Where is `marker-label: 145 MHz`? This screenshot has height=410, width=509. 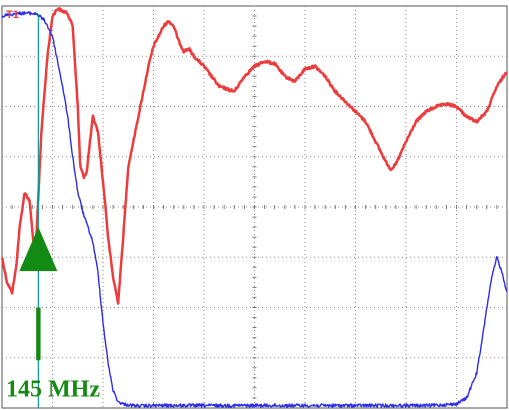 marker-label: 145 MHz is located at coordinates (53, 389).